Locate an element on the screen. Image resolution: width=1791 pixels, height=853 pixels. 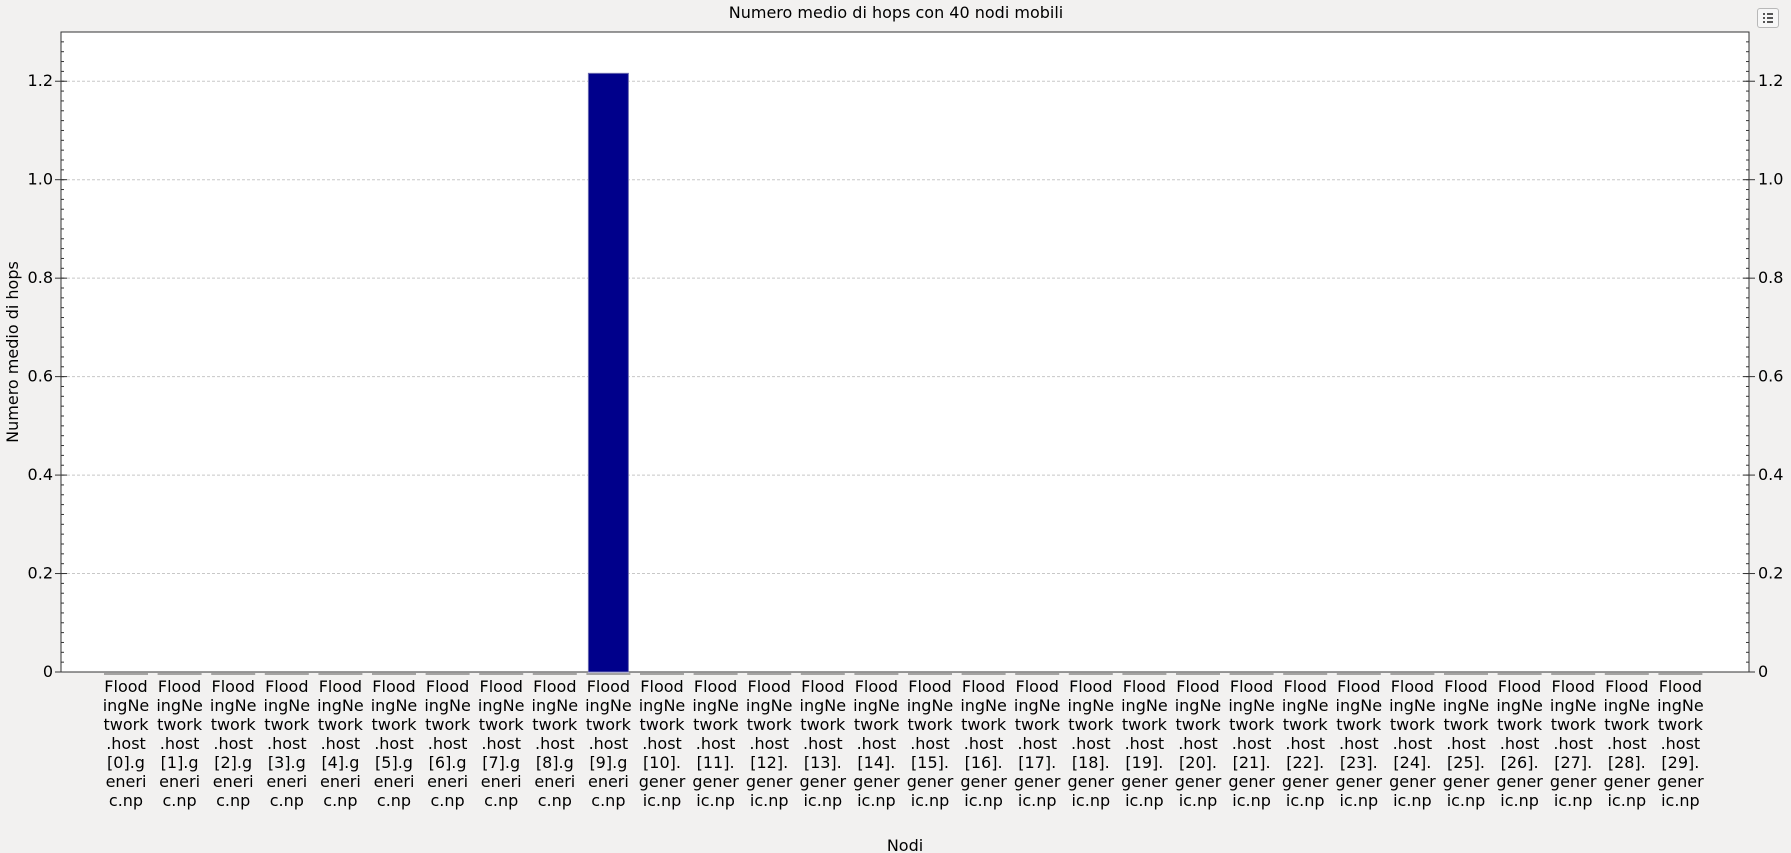
y-axis-label: Numero medio di hops is located at coordinates (12, 352).